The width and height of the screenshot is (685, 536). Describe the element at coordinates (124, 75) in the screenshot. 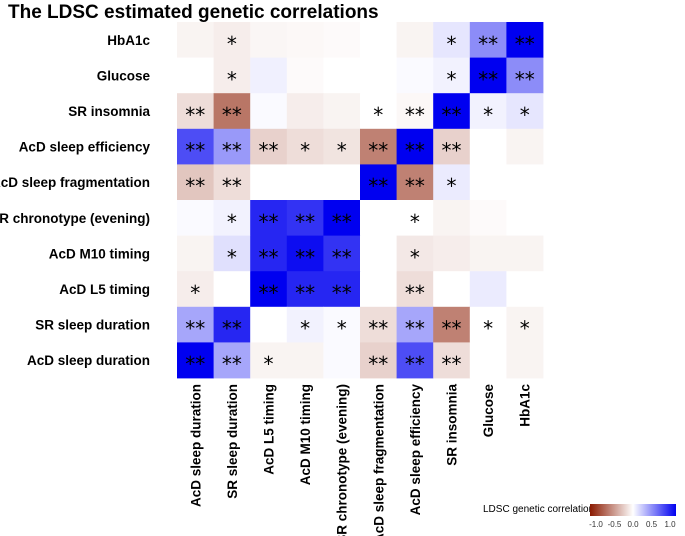

I see `row-label: Glucose` at that location.